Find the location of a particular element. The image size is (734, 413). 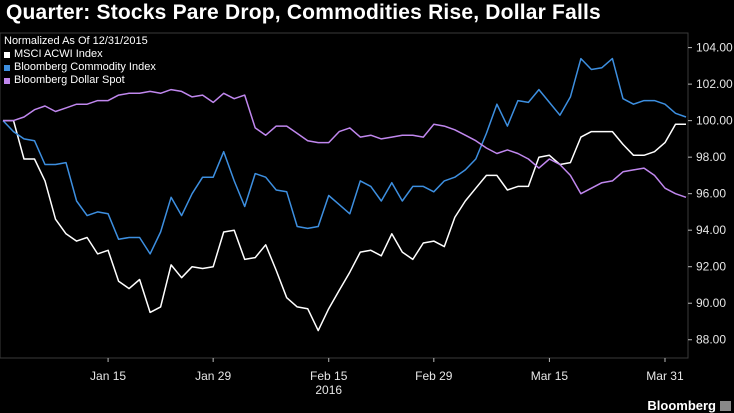

legend-label-commodity: Bloomberg Commodity Index is located at coordinates (85, 67).